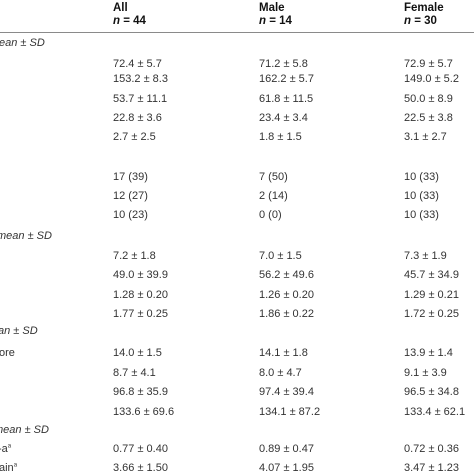 This screenshot has width=474, height=474. Describe the element at coordinates (120, 8) in the screenshot. I see `column-title: All` at that location.